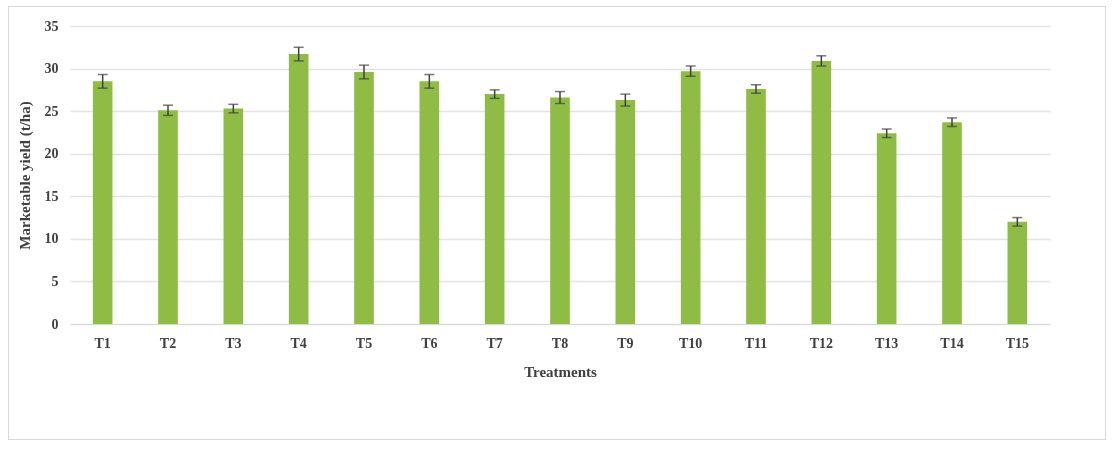 This screenshot has width=1113, height=454. What do you see at coordinates (51, 196) in the screenshot?
I see `y-tick-label: 15` at bounding box center [51, 196].